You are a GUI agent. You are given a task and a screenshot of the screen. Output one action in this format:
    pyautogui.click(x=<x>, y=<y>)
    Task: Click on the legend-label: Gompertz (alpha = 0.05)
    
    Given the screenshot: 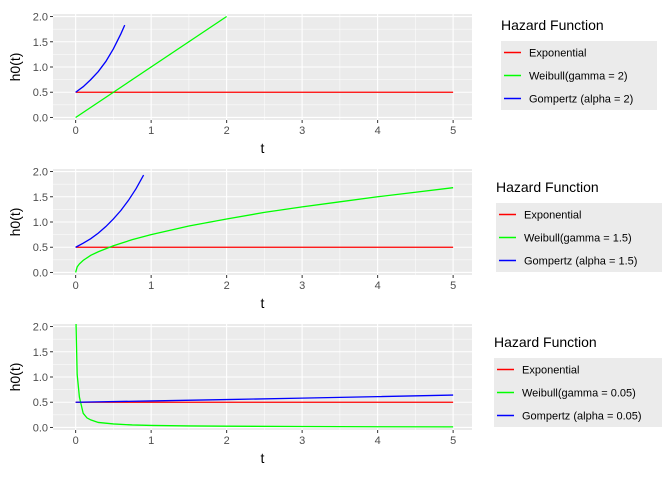 What is the action you would take?
    pyautogui.click(x=582, y=417)
    